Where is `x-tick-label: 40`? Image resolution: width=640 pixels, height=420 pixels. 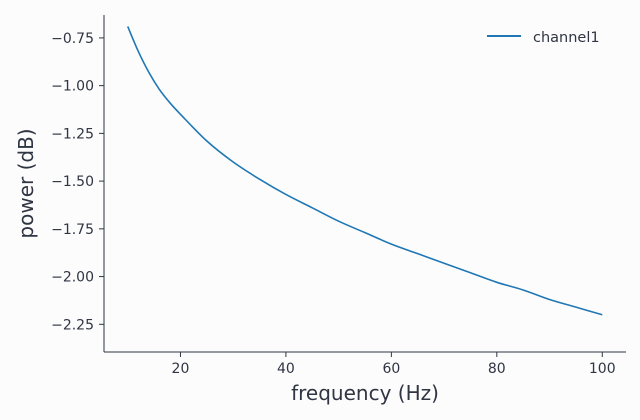 x-tick-label: 40 is located at coordinates (286, 369).